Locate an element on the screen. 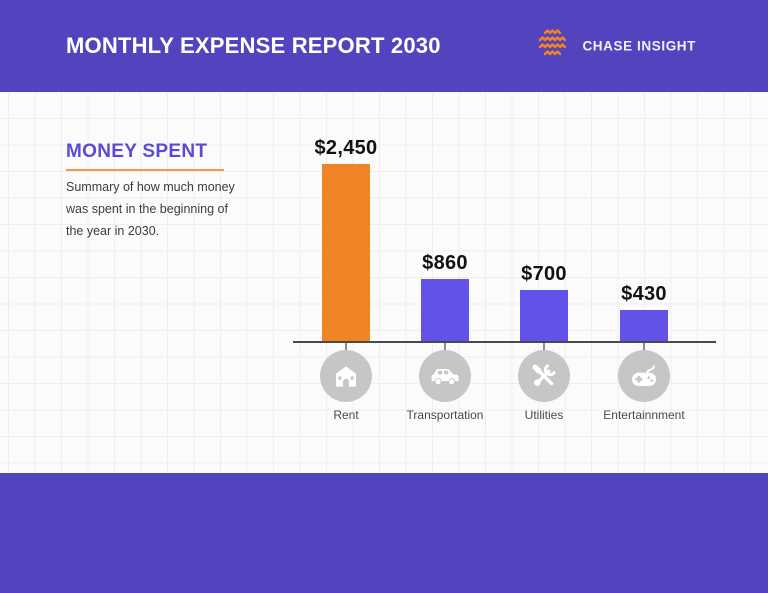 The image size is (768, 593). bar-column: $700 Utilities is located at coordinates (544, 272).